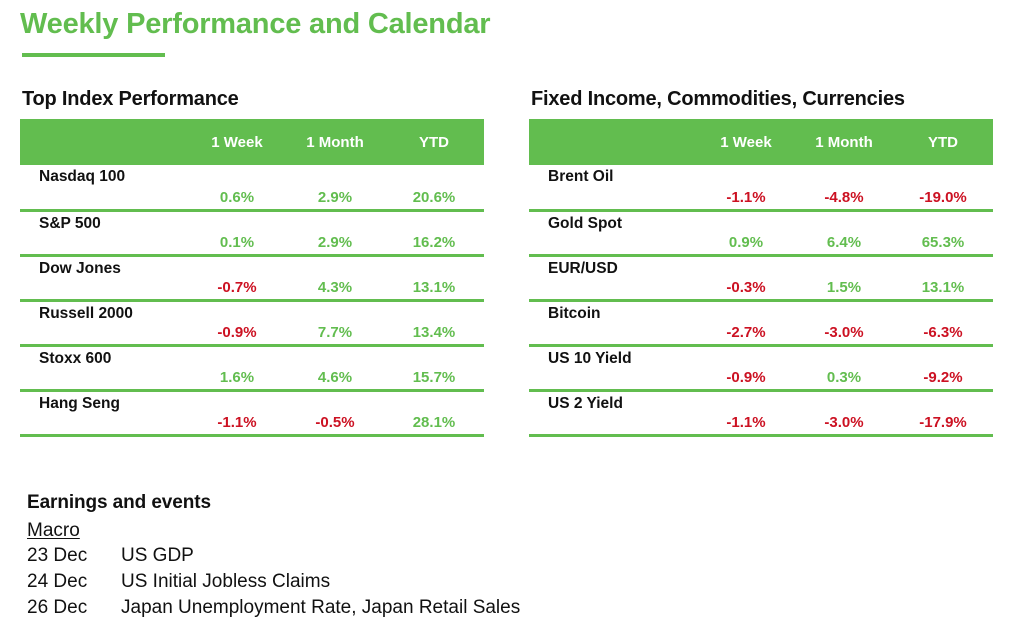 The image size is (1009, 642). What do you see at coordinates (746, 278) in the screenshot?
I see `cell-1week: -0.3%` at bounding box center [746, 278].